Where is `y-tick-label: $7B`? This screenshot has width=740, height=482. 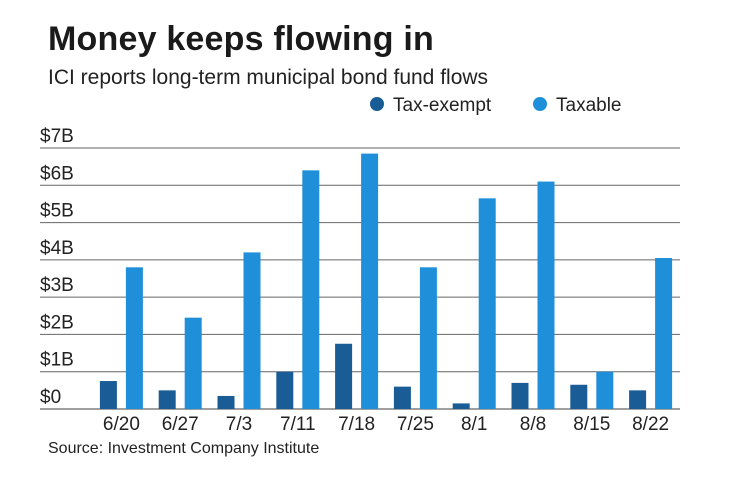 y-tick-label: $7B is located at coordinates (57, 136).